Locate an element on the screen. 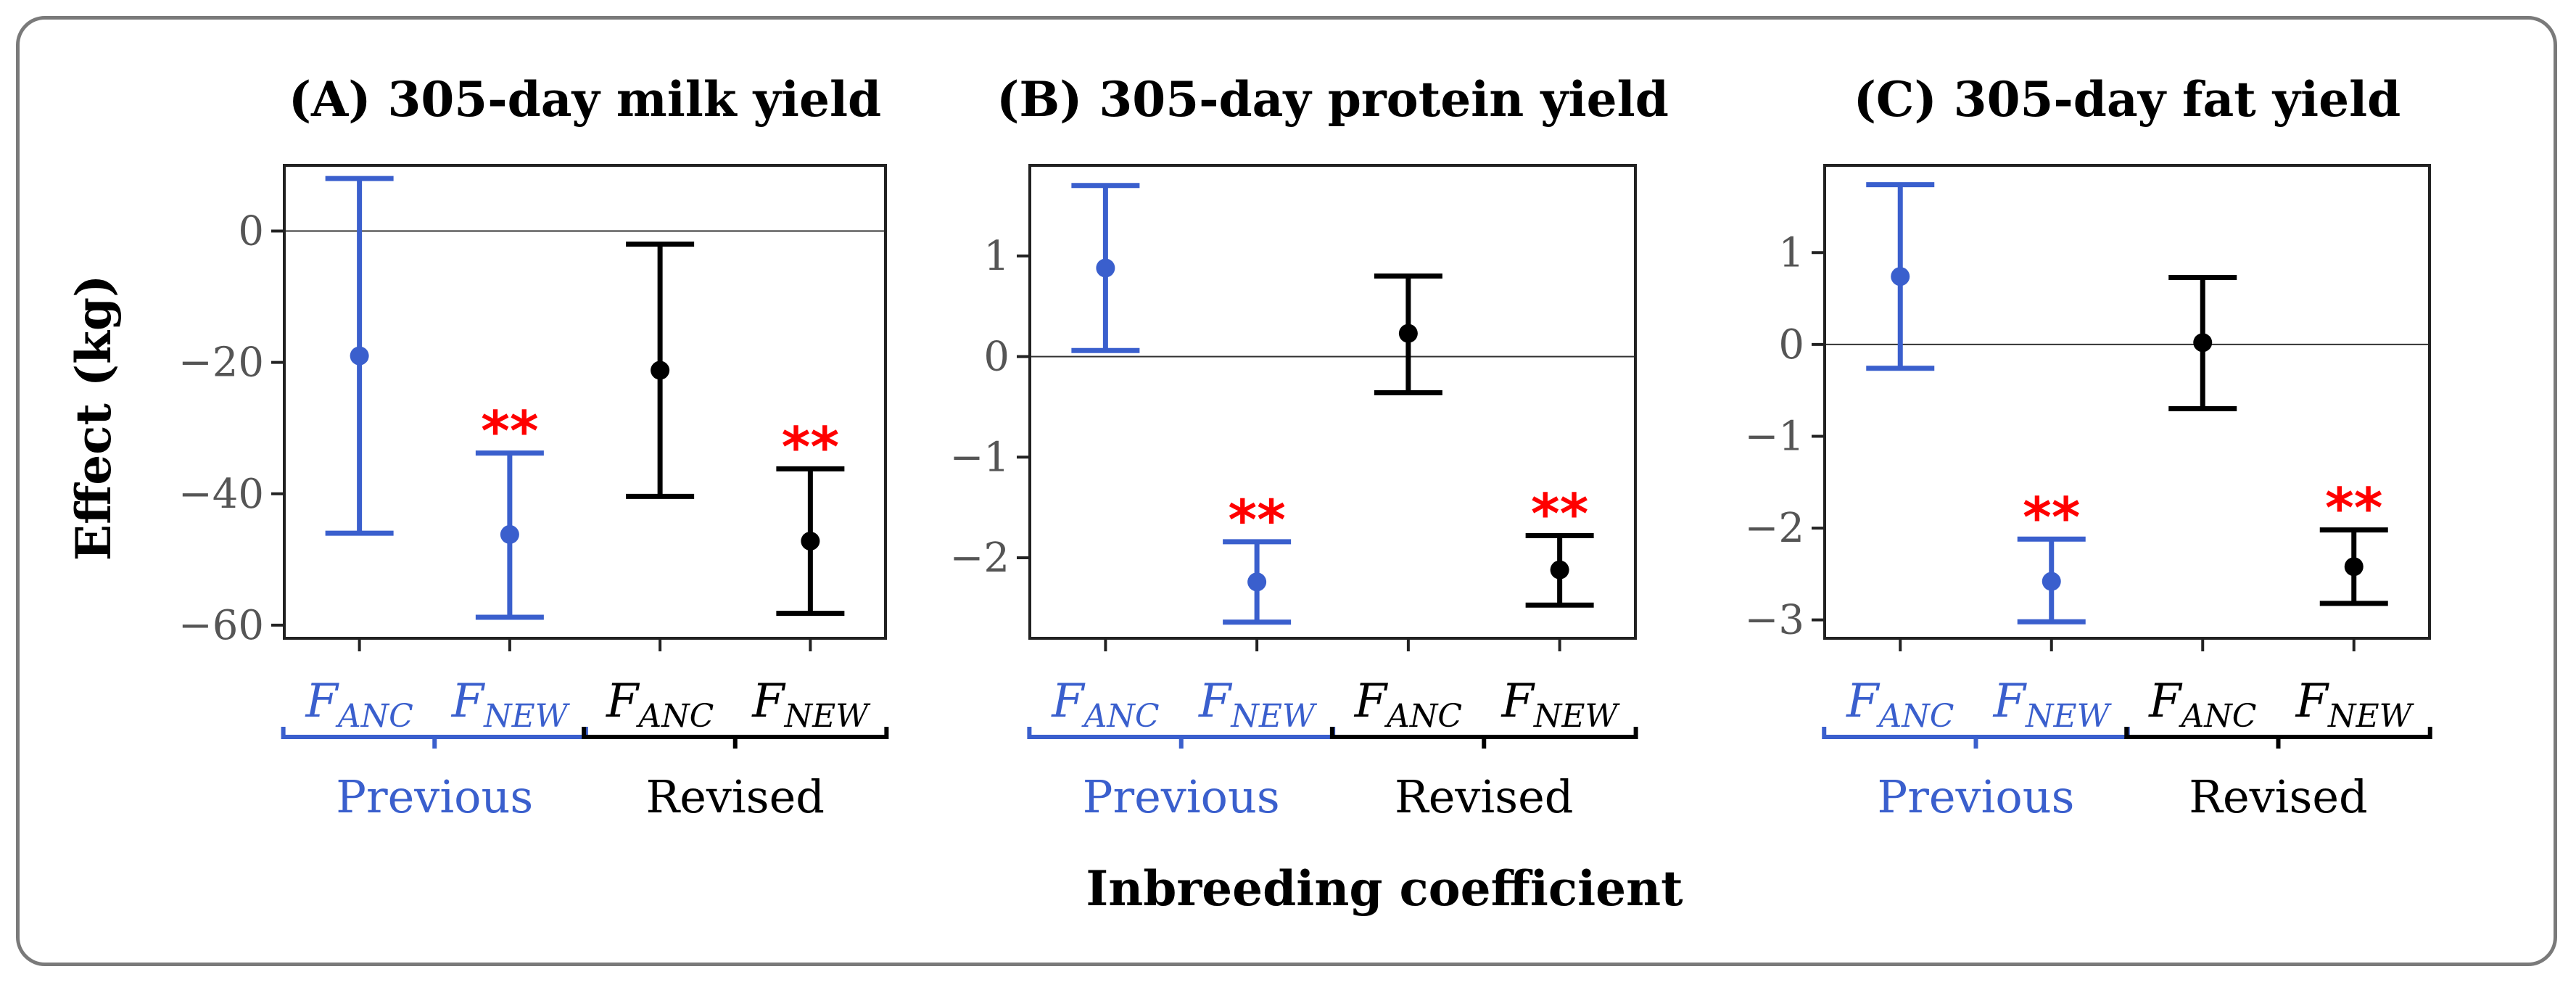  x-axis-label: Inbreeding coefficient is located at coordinates (1384, 888).